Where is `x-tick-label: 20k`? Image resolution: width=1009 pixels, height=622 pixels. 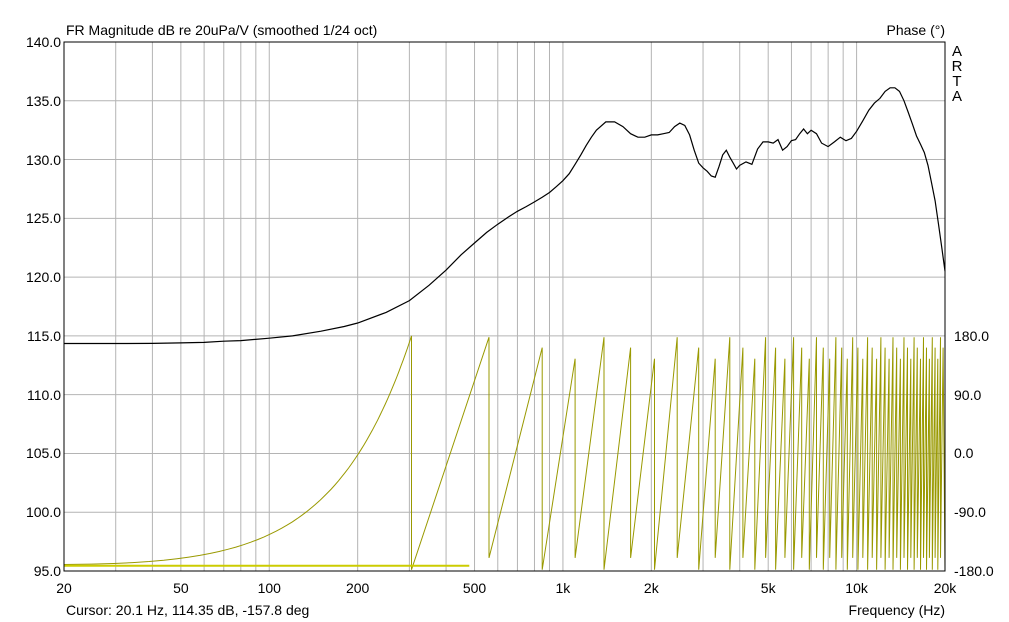
x-tick-label: 20k is located at coordinates (945, 588).